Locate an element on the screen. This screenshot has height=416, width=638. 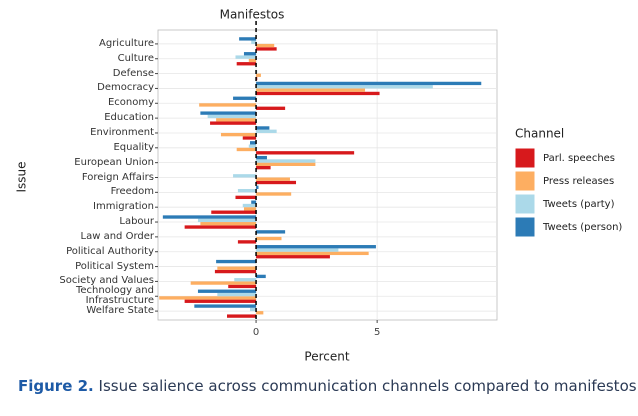
chart-title: Manifestos is located at coordinates (252, 15).